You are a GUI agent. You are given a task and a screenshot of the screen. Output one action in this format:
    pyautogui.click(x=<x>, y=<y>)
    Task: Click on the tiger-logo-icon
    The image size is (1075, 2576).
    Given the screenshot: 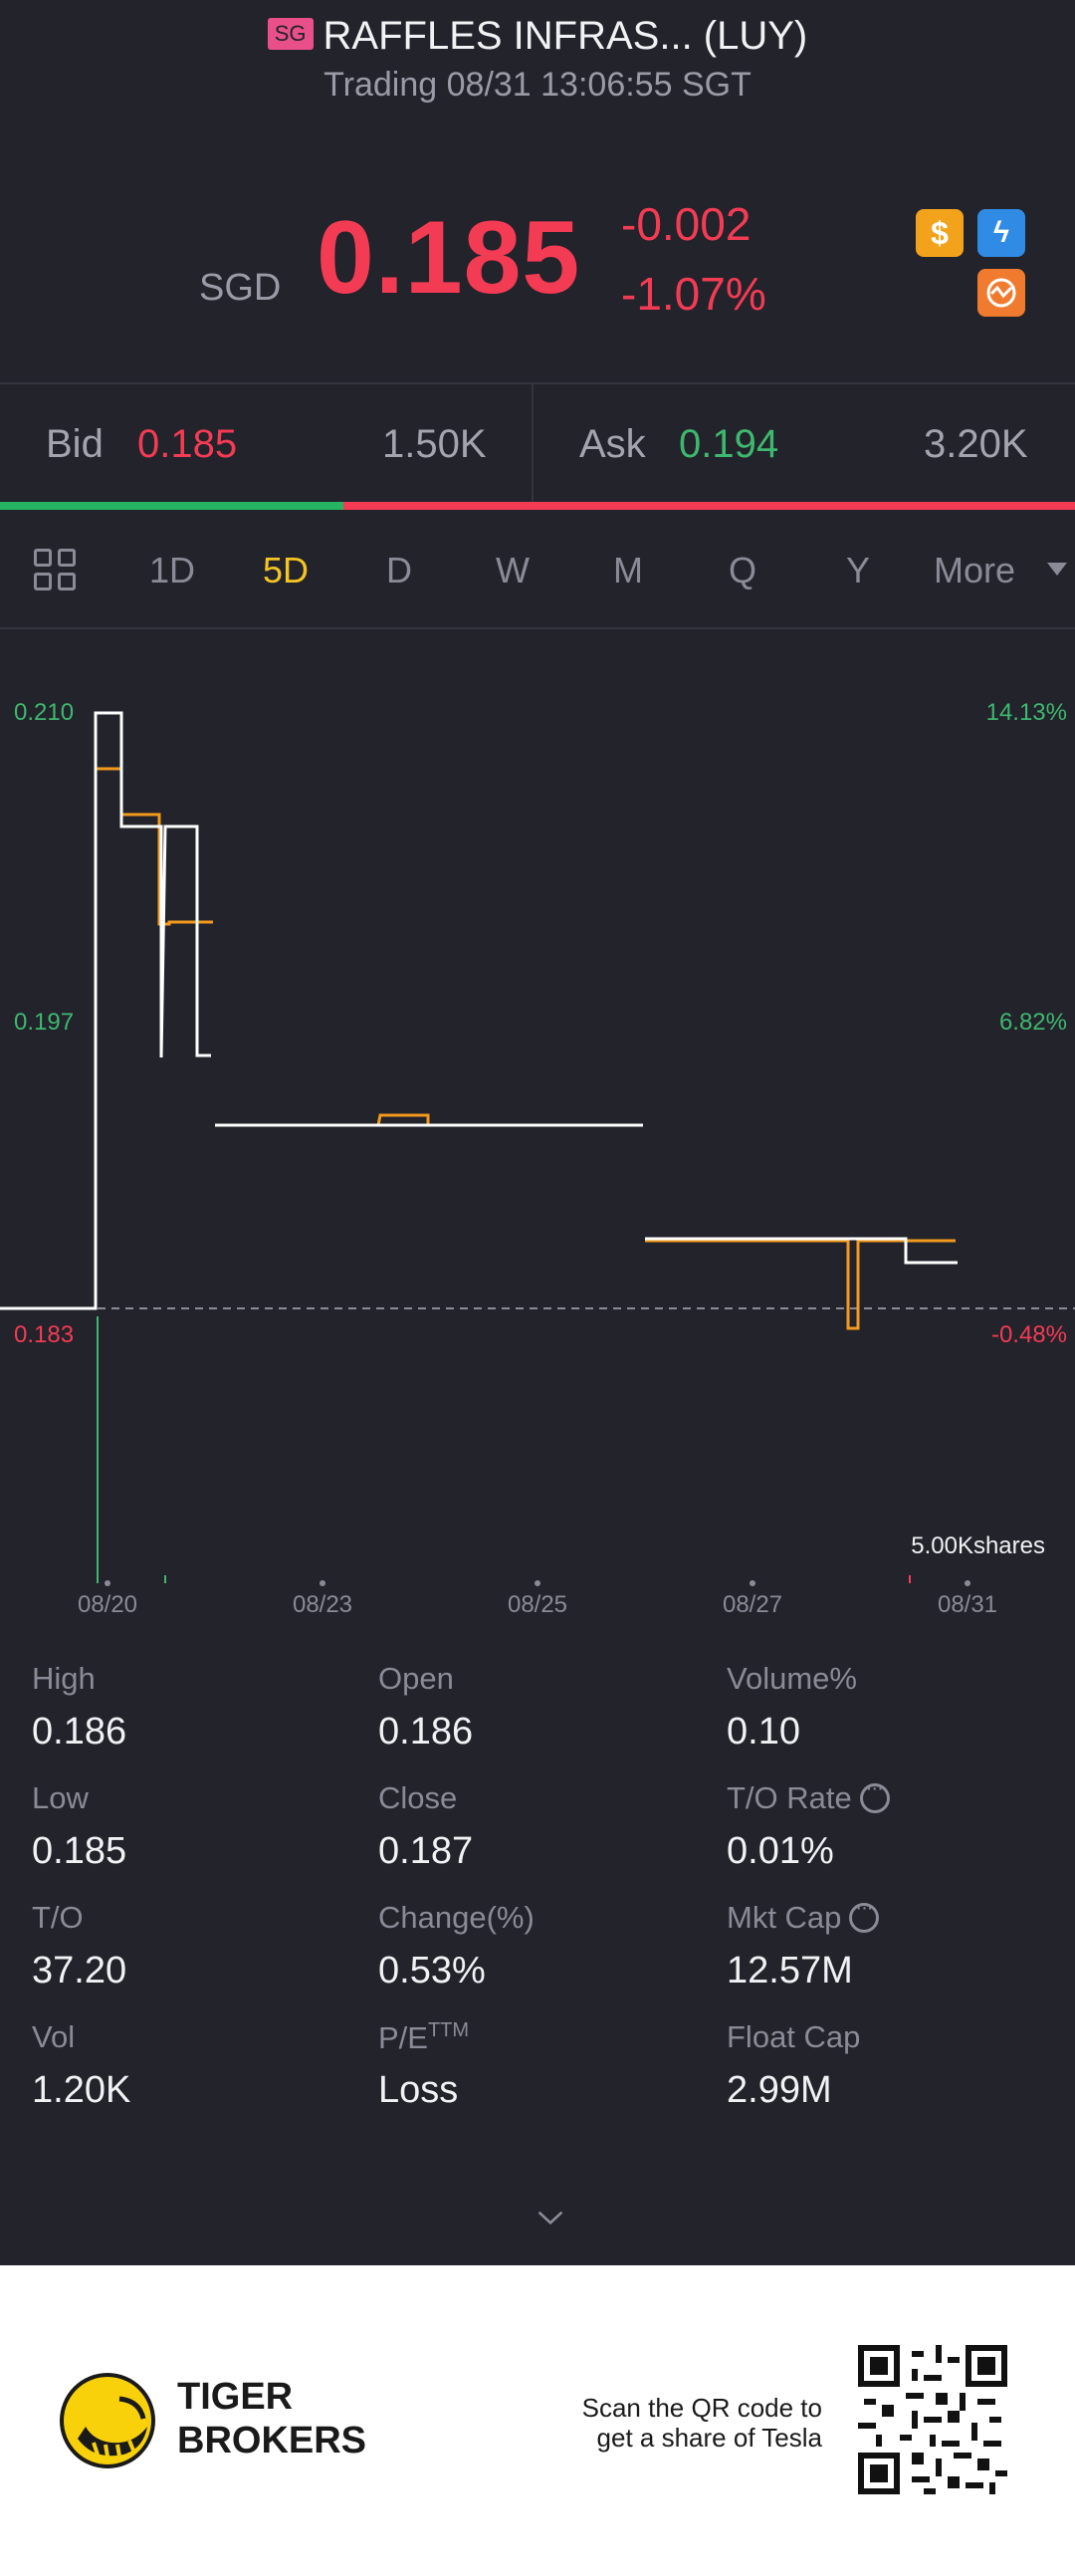 What is the action you would take?
    pyautogui.click(x=108, y=2420)
    